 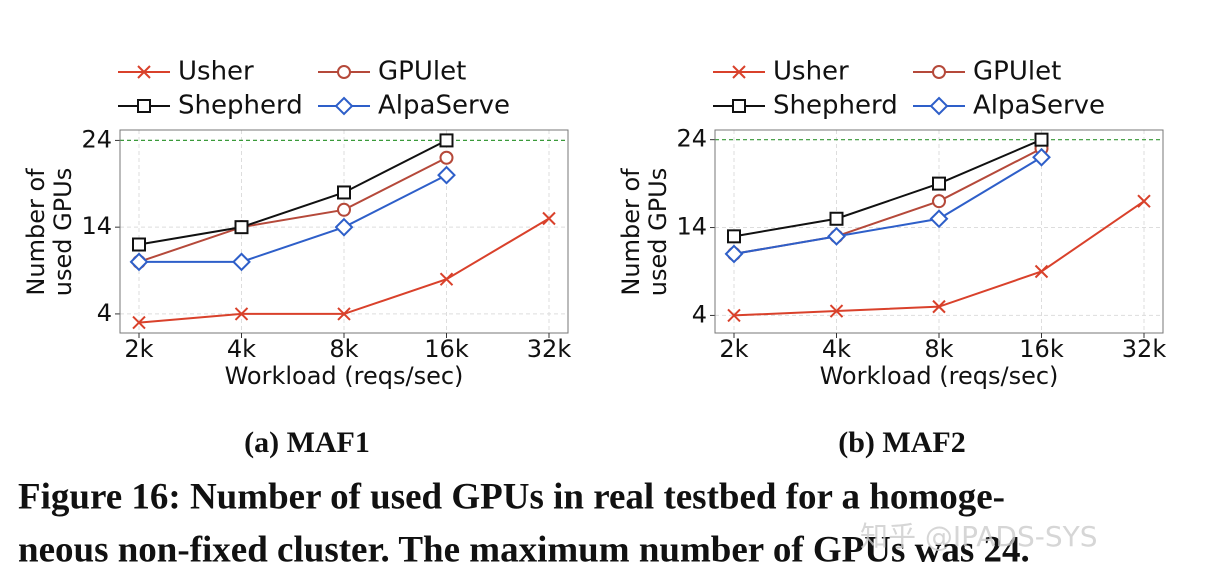 I want to click on watermark: 知乎 @IPADS-SYS, so click(x=979, y=536).